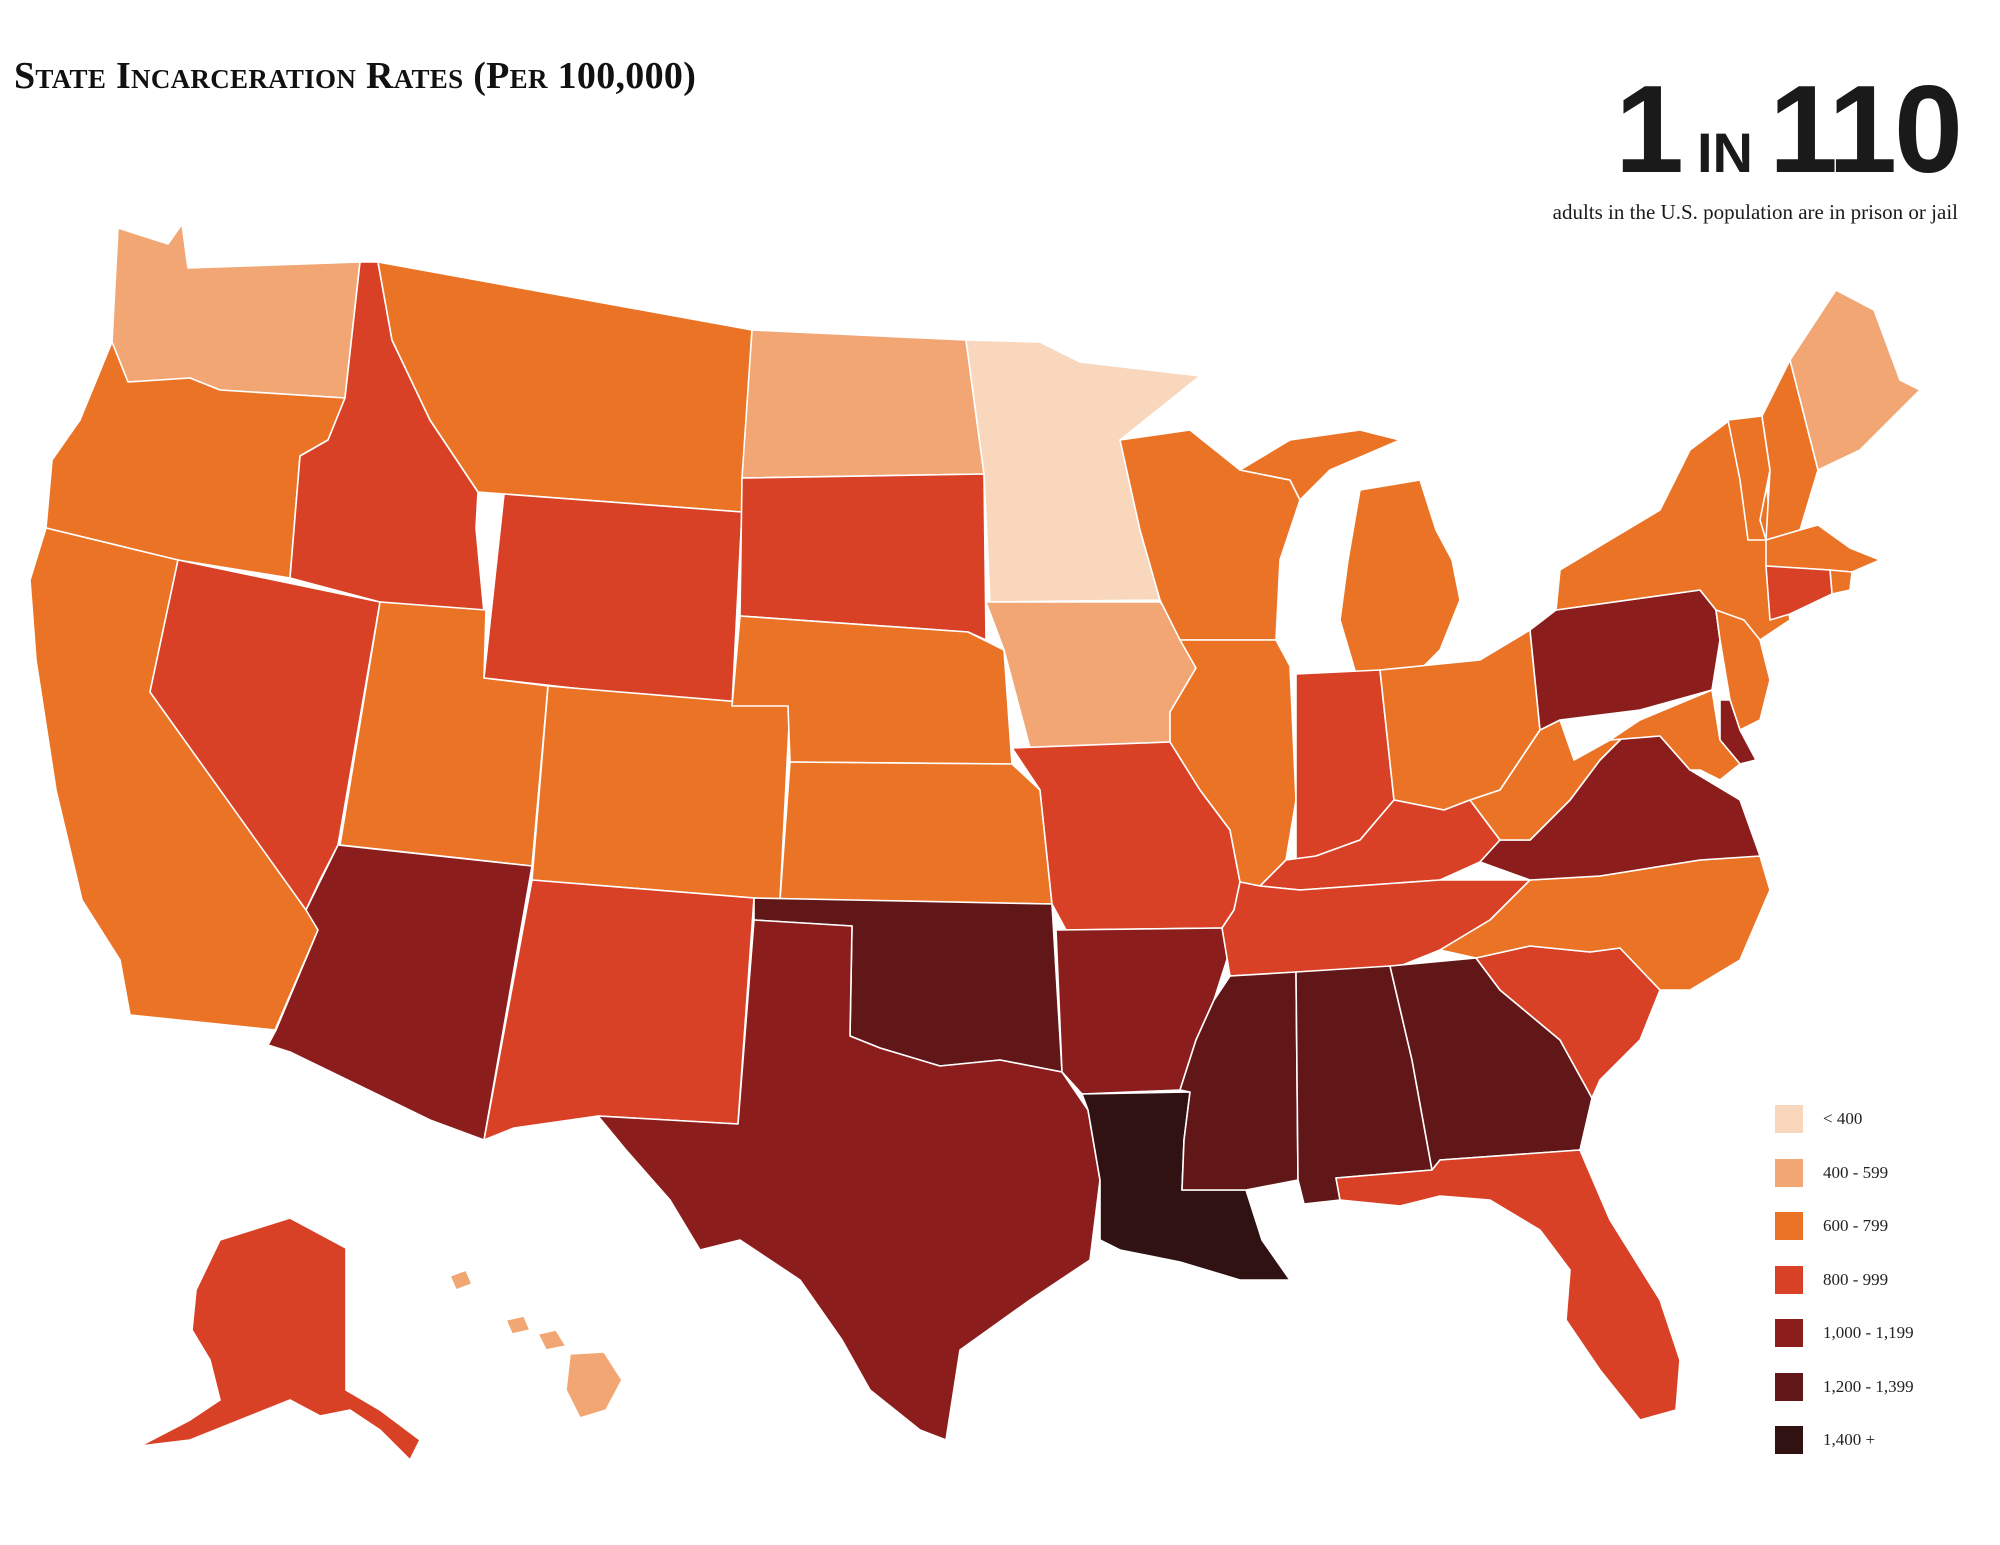 The width and height of the screenshot is (2000, 1545). I want to click on state-CT, so click(1799, 593).